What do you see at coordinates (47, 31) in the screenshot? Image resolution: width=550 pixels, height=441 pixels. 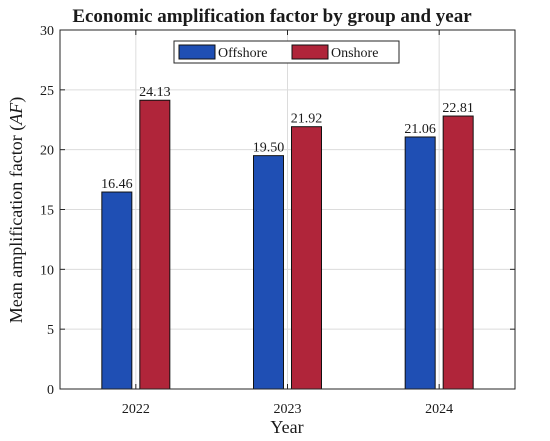 I see `y-tick-label: 30` at bounding box center [47, 31].